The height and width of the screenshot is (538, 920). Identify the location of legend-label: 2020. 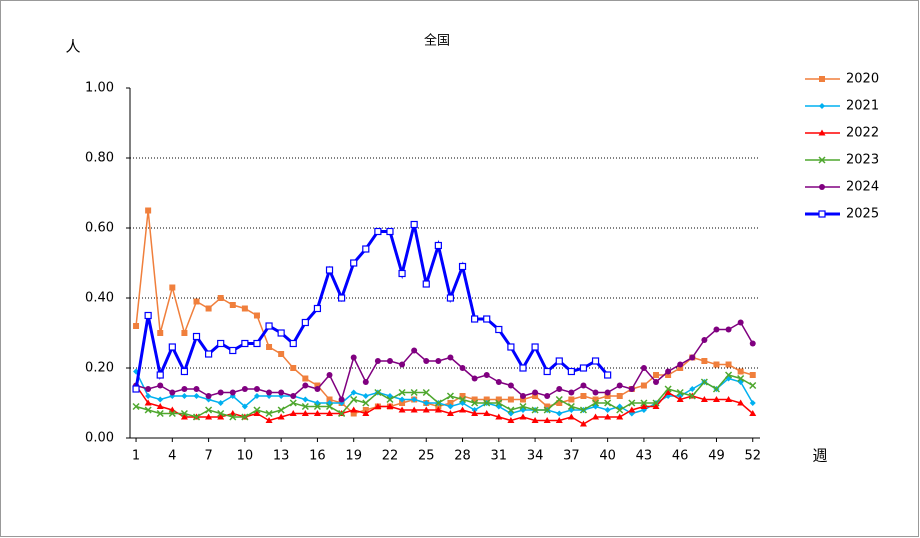
(862, 79).